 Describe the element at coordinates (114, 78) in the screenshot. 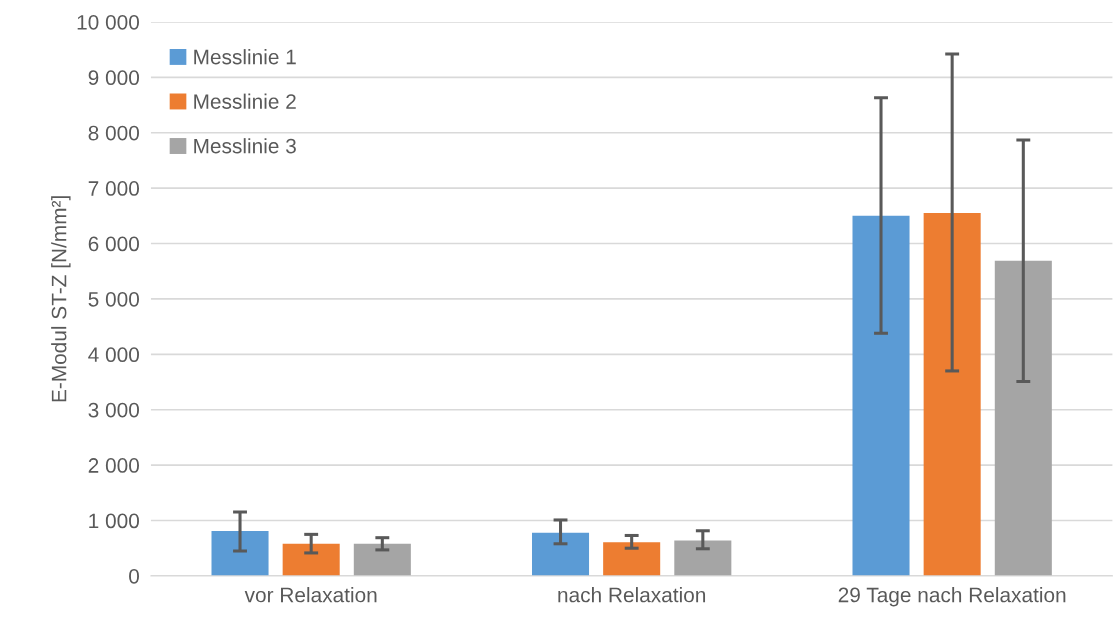

I see `y-tick-label: 9 000` at that location.